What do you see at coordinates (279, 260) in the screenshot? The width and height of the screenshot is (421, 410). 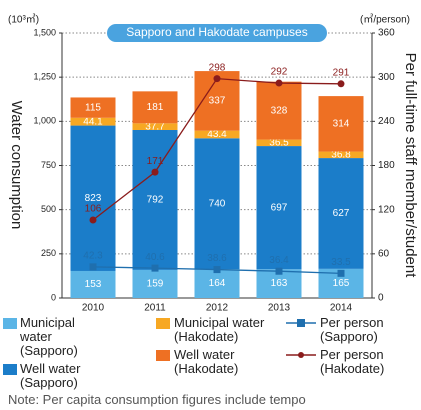 I see `line-value-label: 36.4` at bounding box center [279, 260].